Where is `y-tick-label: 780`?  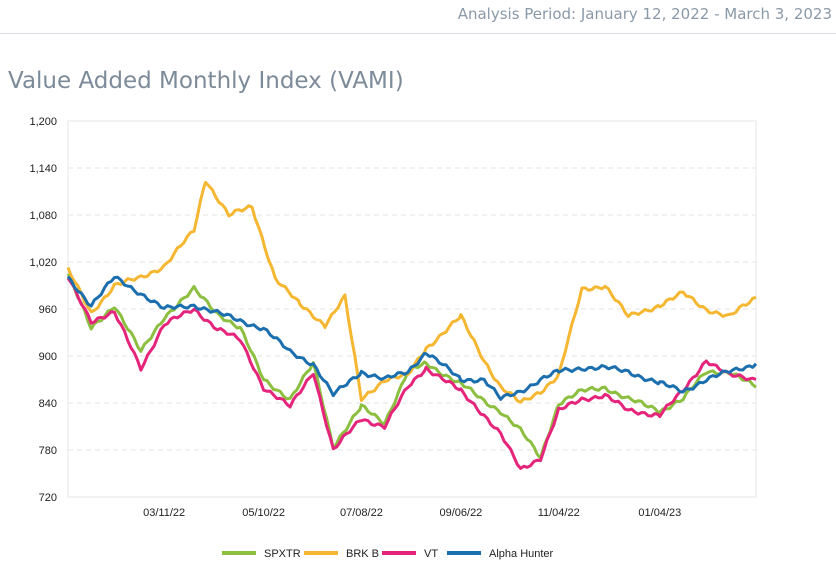
y-tick-label: 780 is located at coordinates (48, 451).